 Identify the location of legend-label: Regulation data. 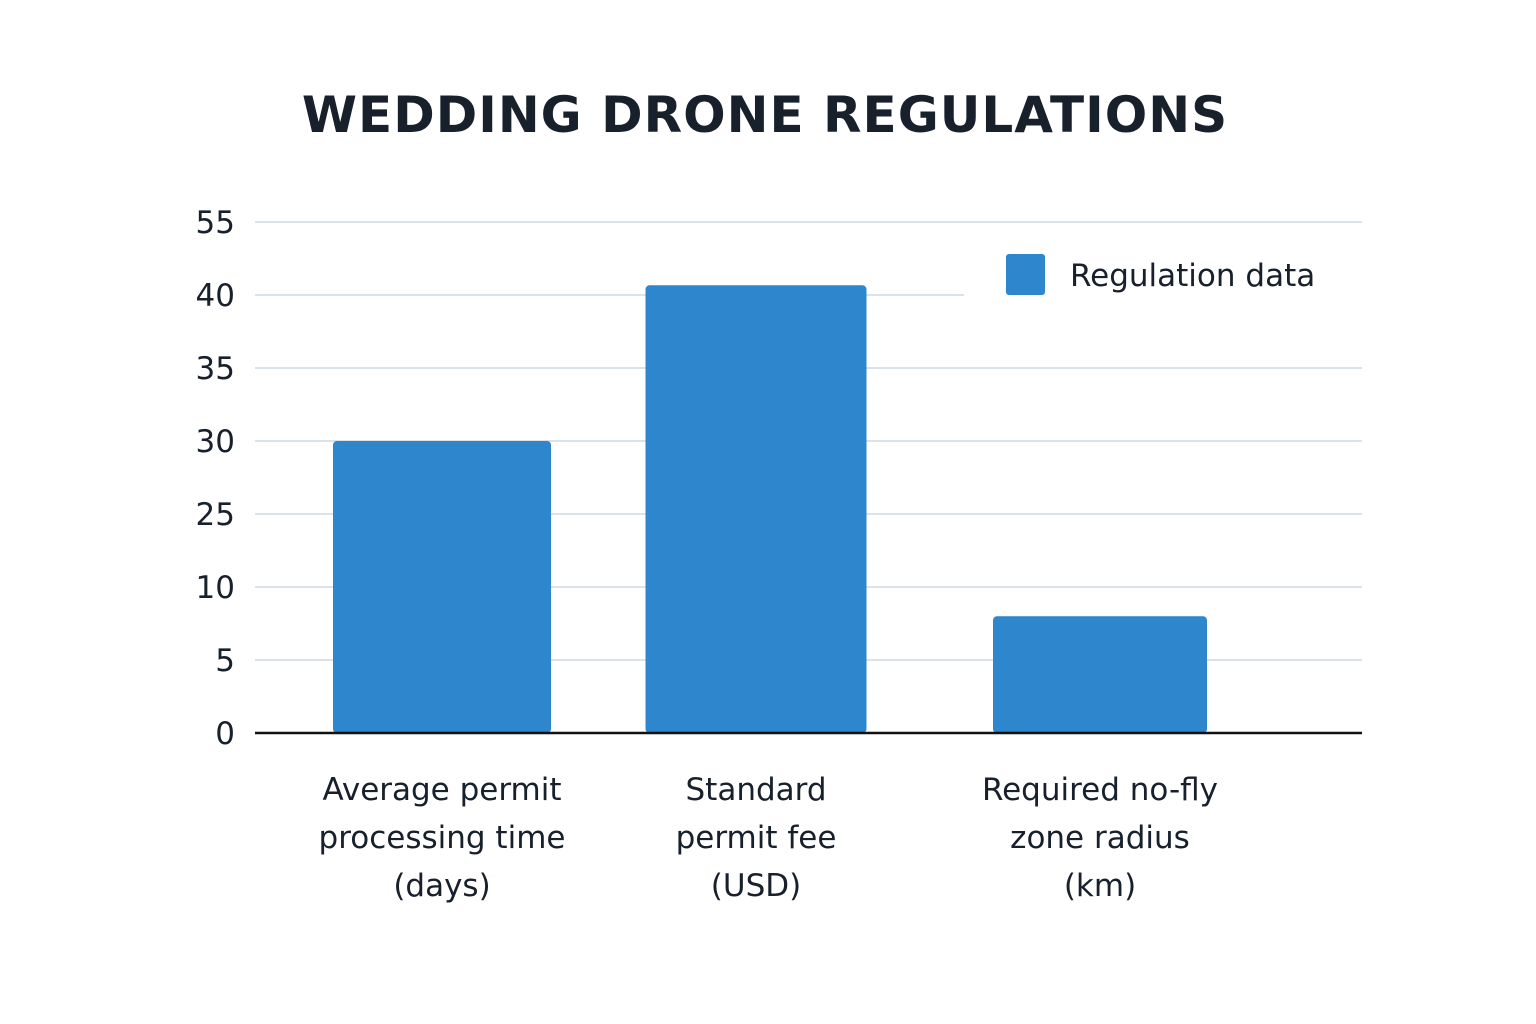
(1192, 276).